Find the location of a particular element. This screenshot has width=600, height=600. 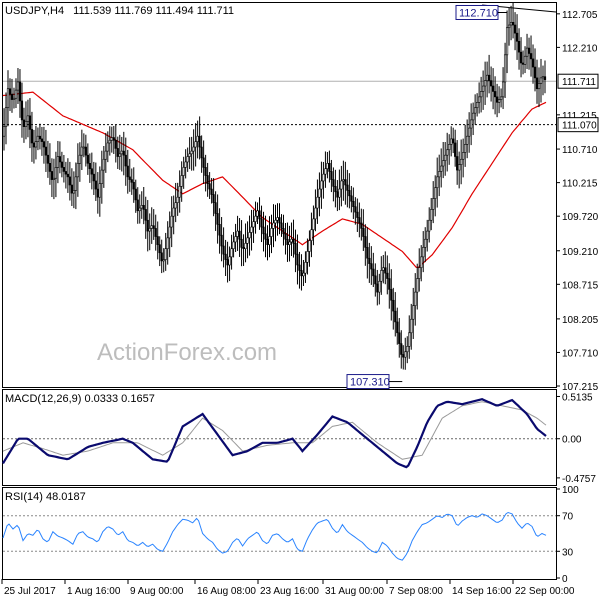

price-tick-label: 107.710 is located at coordinates (580, 353).